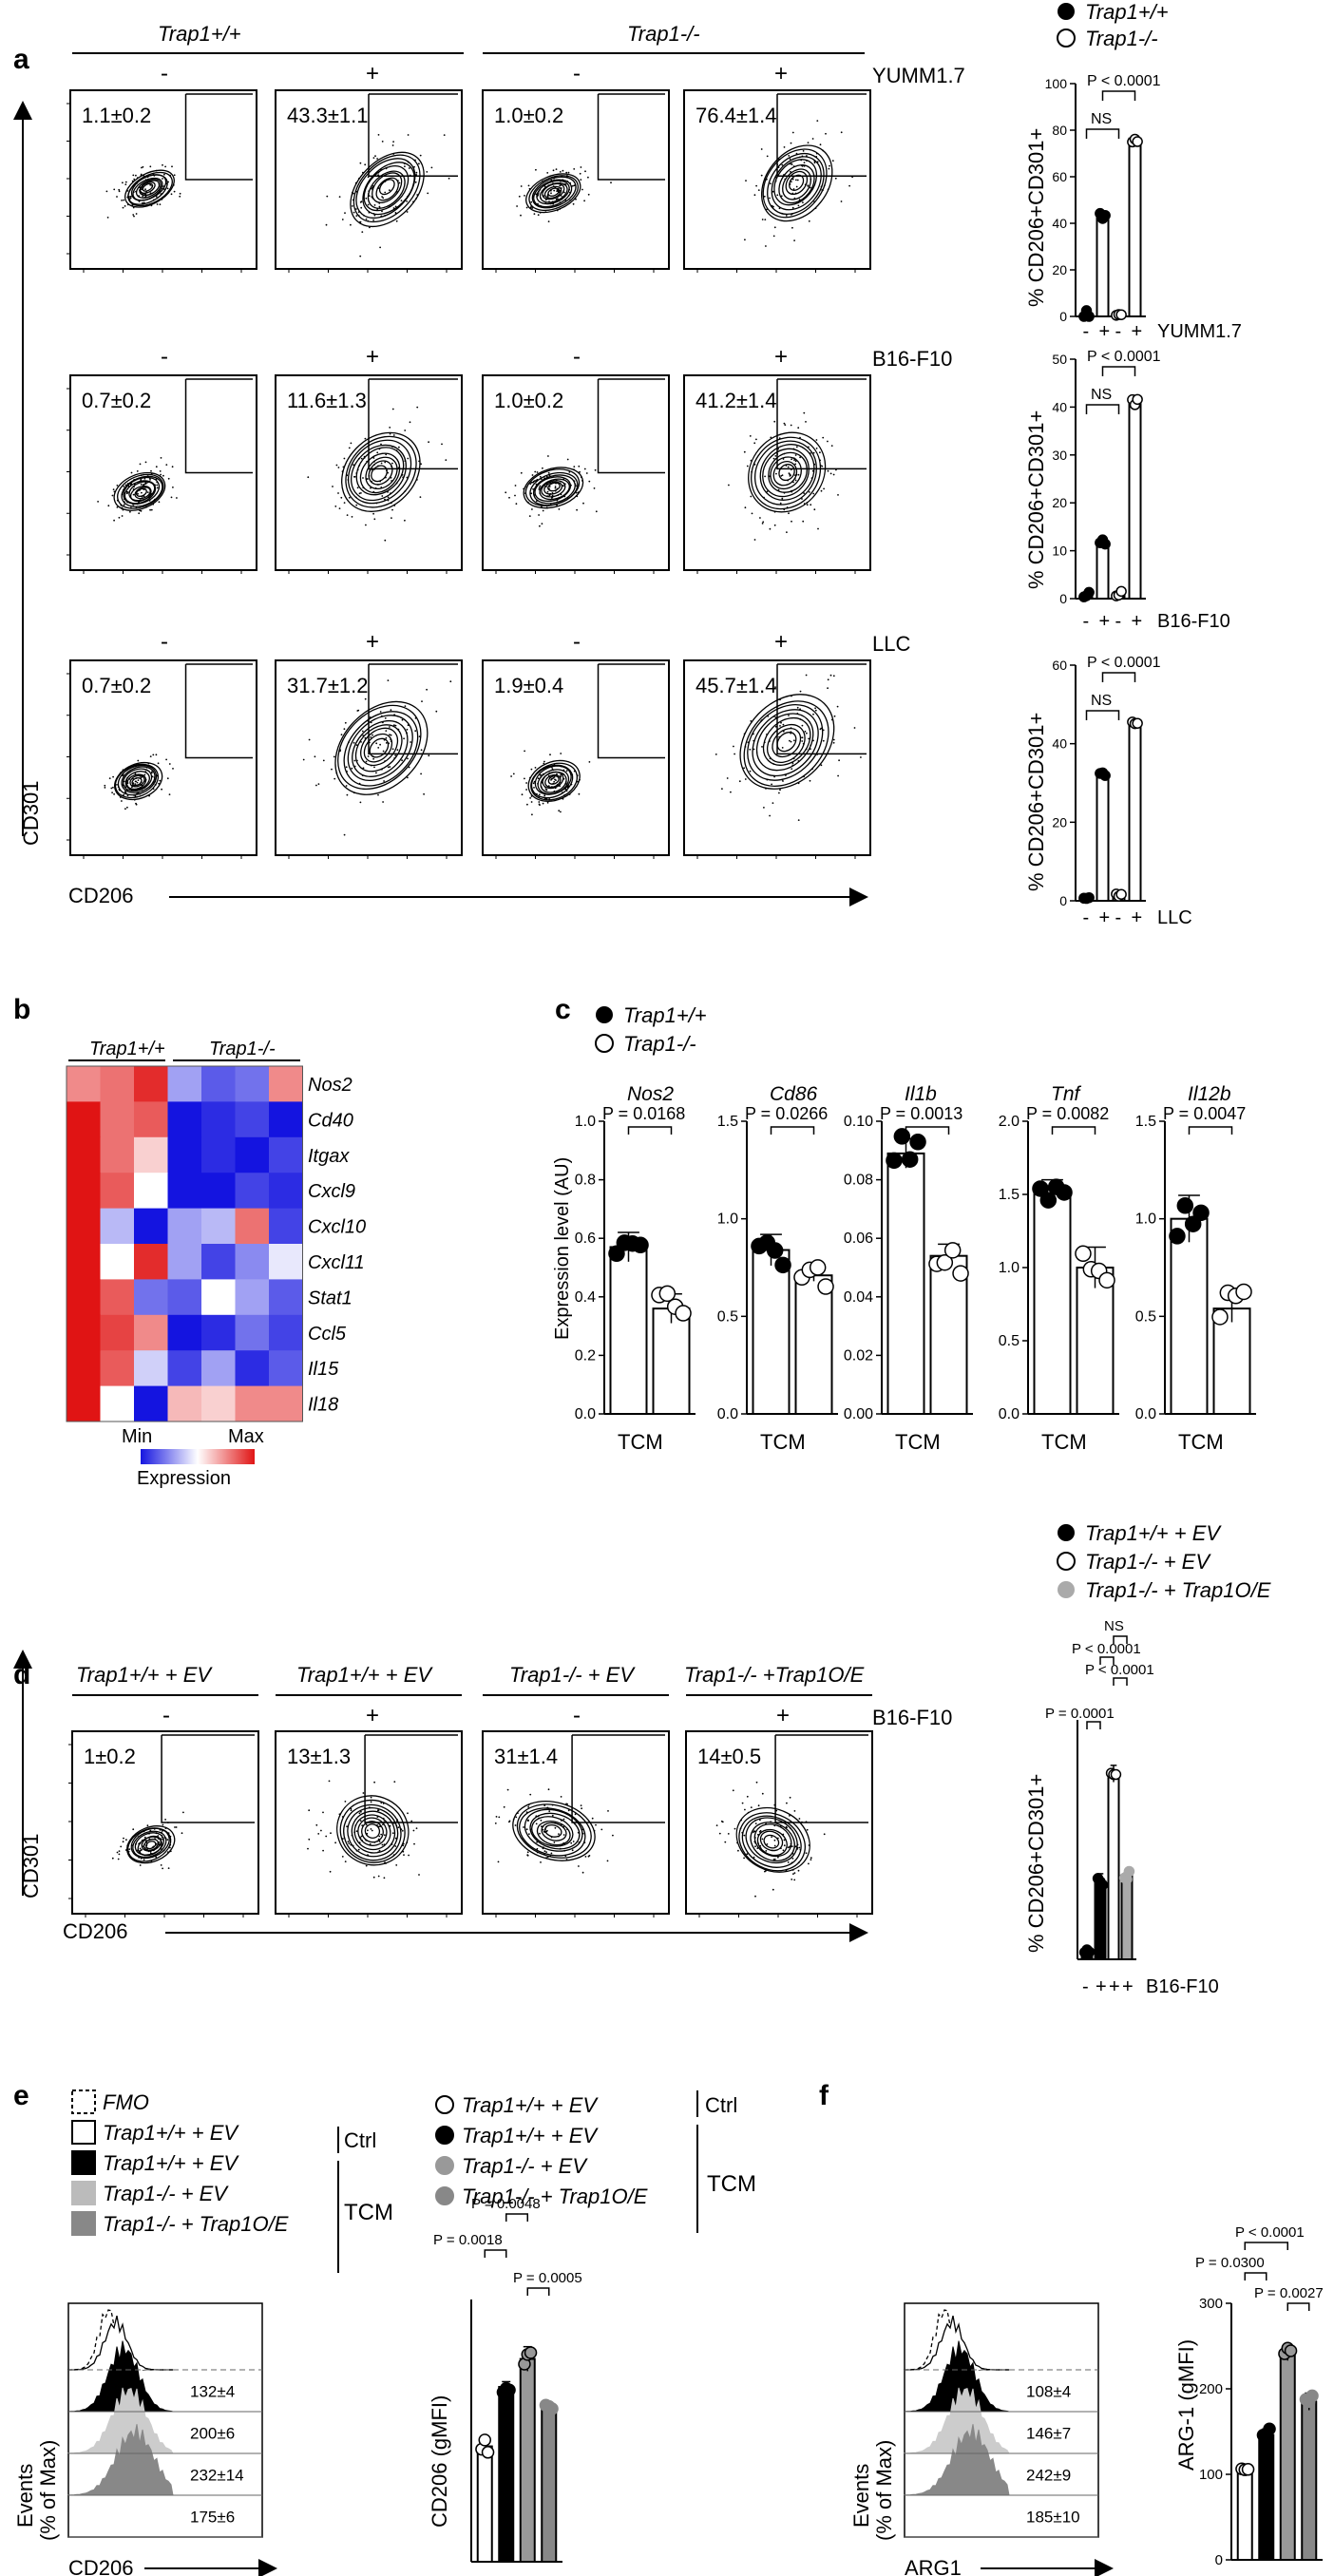  I want to click on y-tick-label: 20, so click(1059, 502).